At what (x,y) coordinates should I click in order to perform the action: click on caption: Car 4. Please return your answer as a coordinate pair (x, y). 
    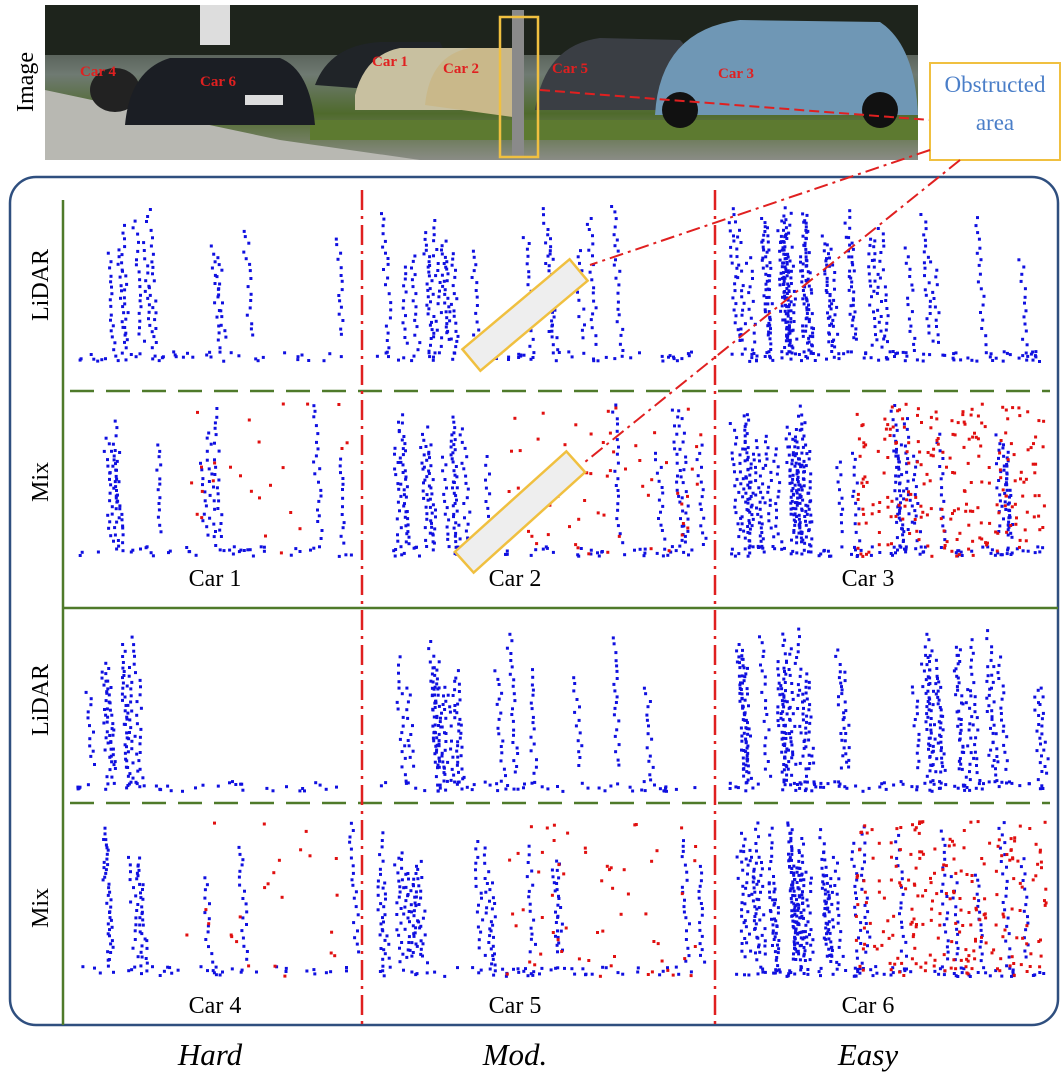
    Looking at the image, I should click on (215, 1006).